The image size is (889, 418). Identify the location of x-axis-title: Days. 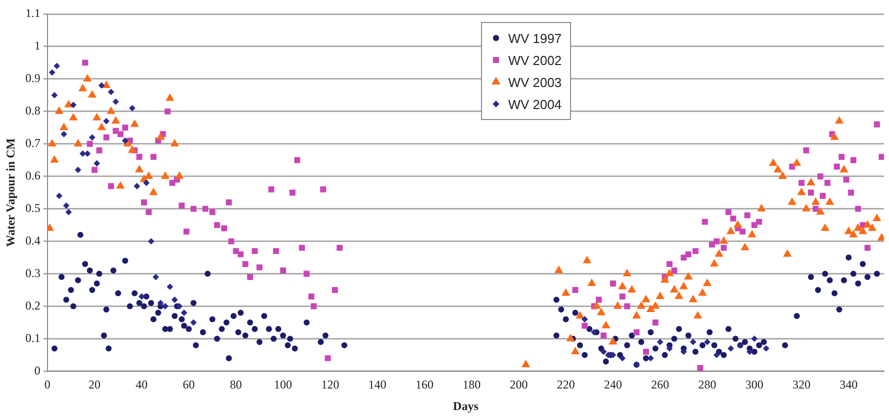
(466, 405).